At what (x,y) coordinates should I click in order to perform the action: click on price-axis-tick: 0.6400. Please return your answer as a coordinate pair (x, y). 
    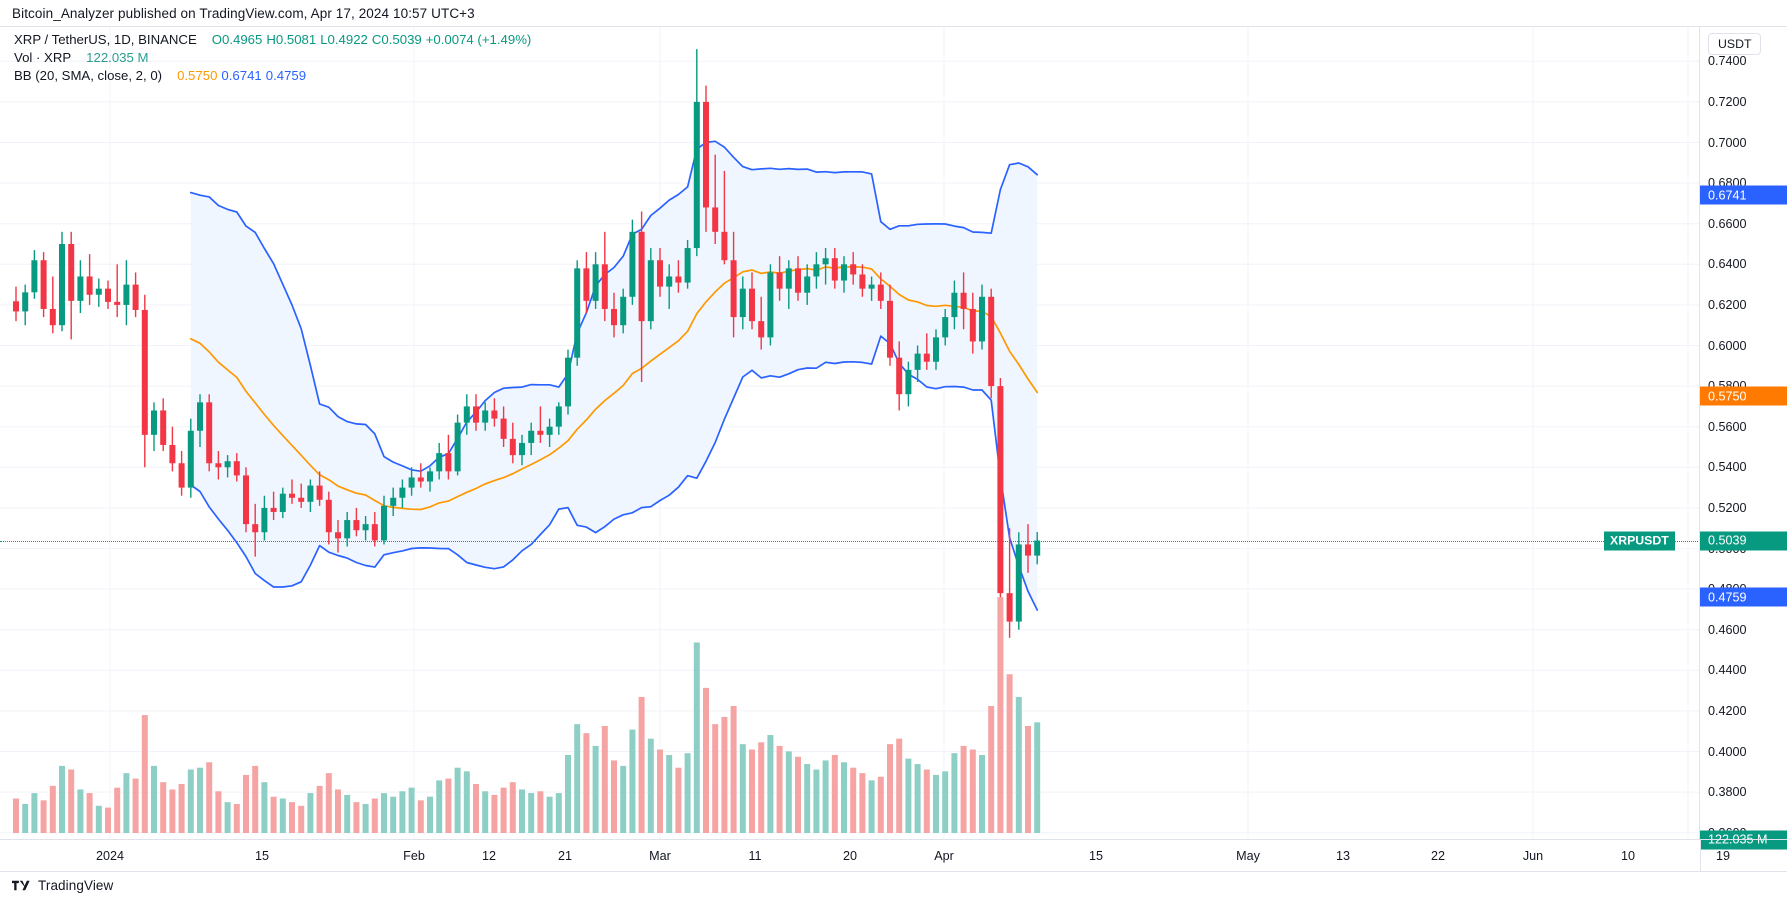
    Looking at the image, I should click on (1727, 264).